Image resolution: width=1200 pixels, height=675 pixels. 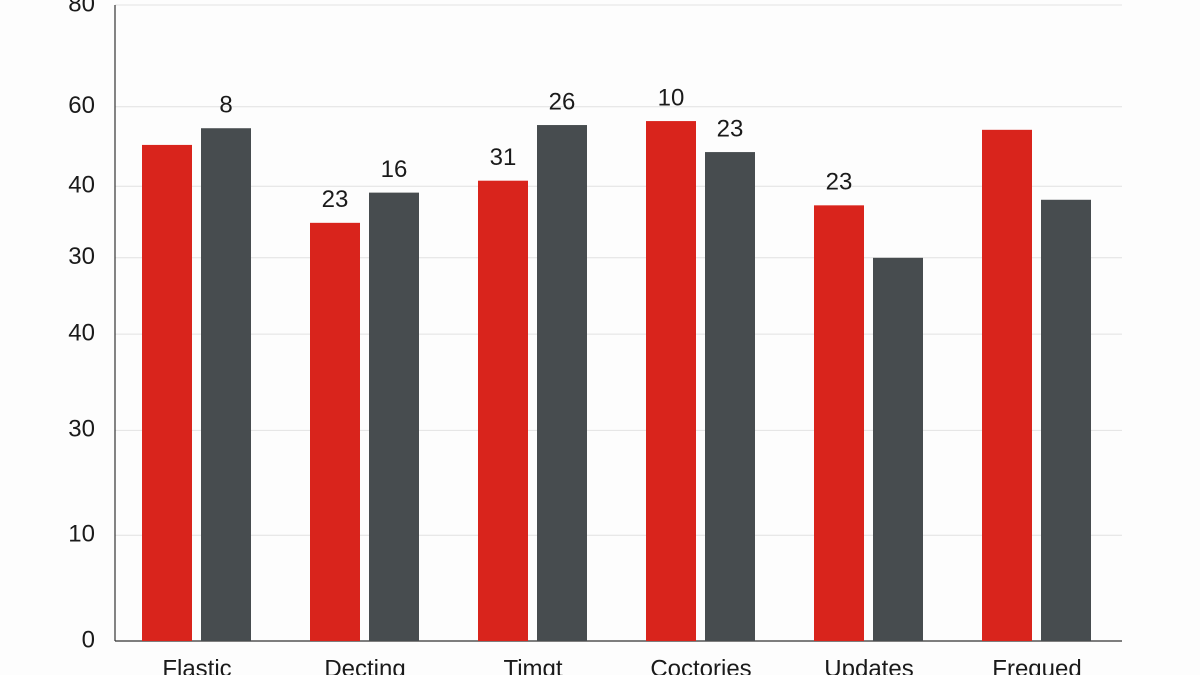 What do you see at coordinates (562, 101) in the screenshot?
I see `bar-annotation: 26` at bounding box center [562, 101].